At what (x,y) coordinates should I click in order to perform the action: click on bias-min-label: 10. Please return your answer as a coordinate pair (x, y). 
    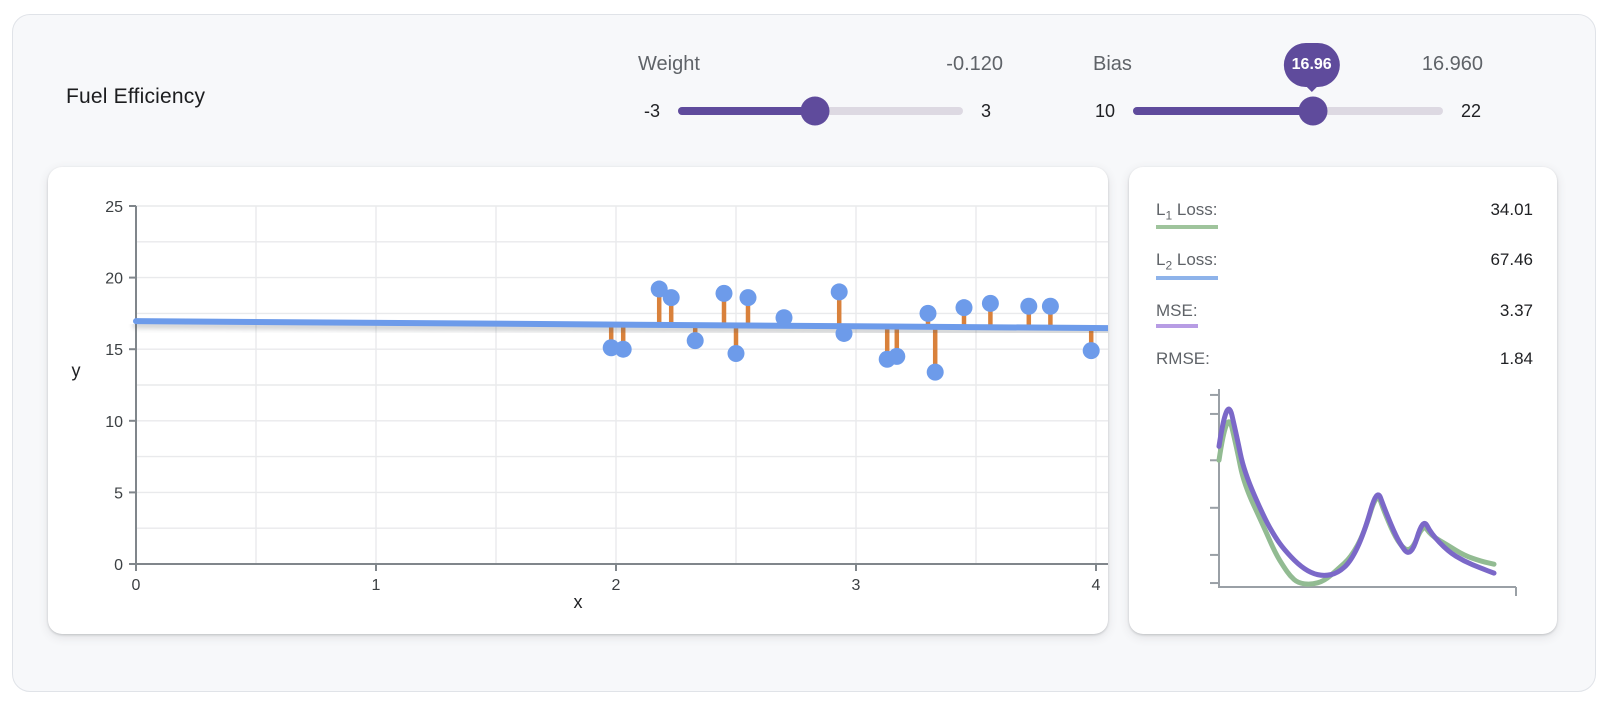
    Looking at the image, I should click on (1104, 110).